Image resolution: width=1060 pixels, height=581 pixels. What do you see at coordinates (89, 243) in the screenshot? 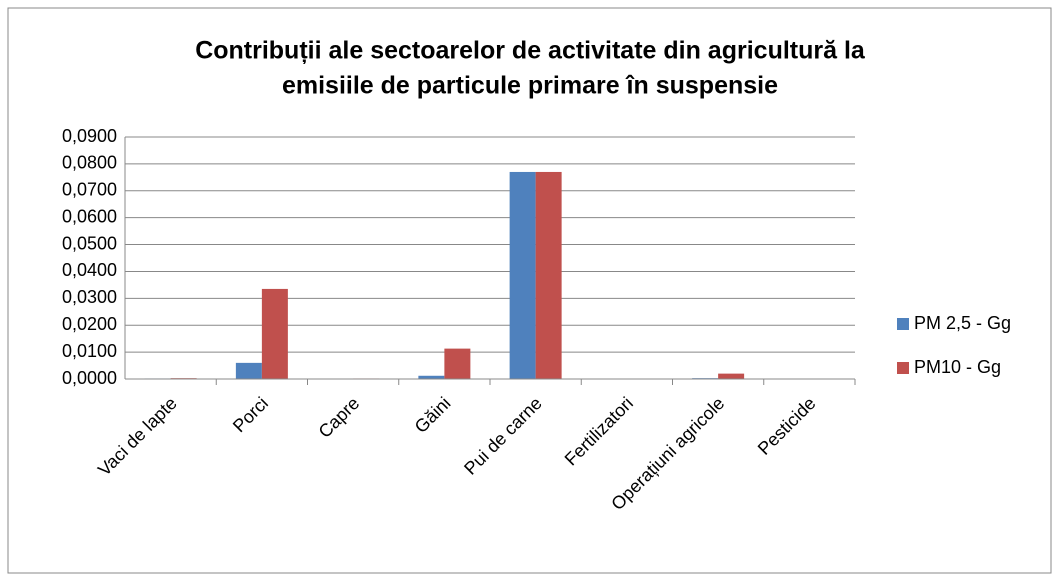
I see `y-tick-label: 0,0500` at bounding box center [89, 243].